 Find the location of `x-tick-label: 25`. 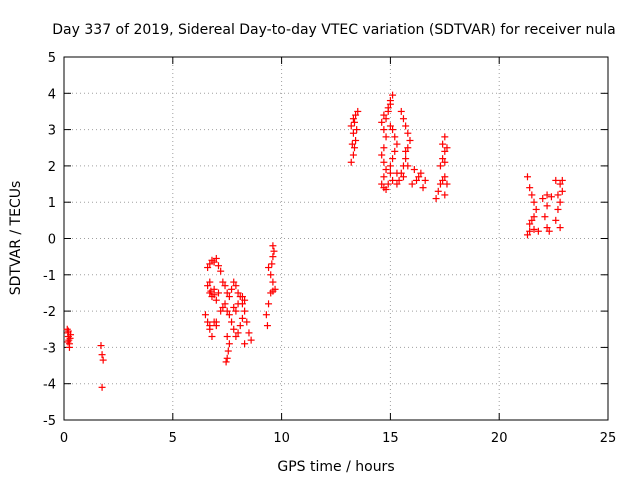

x-tick-label: 25 is located at coordinates (608, 438).